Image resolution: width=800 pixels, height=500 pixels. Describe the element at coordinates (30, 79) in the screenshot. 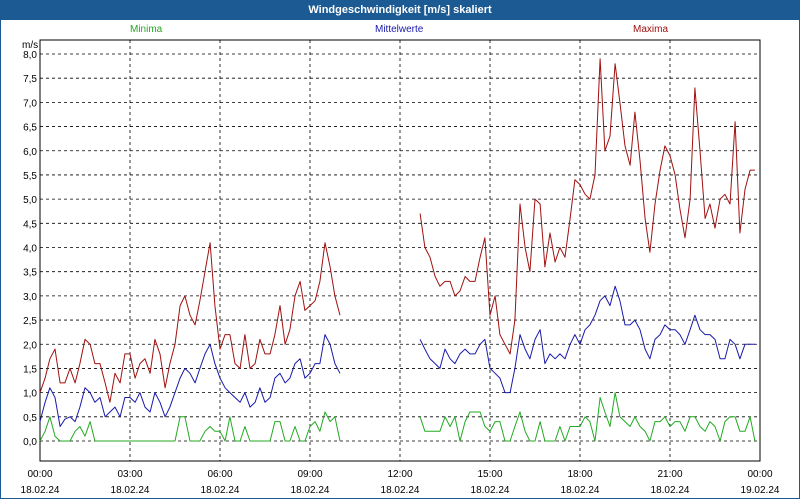

I see `y-tick-label: 7,5` at that location.